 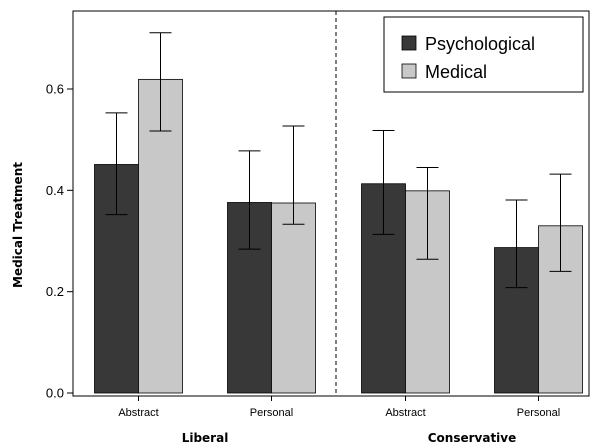 What do you see at coordinates (205, 438) in the screenshot?
I see `group-label-liberal: Liberal` at bounding box center [205, 438].